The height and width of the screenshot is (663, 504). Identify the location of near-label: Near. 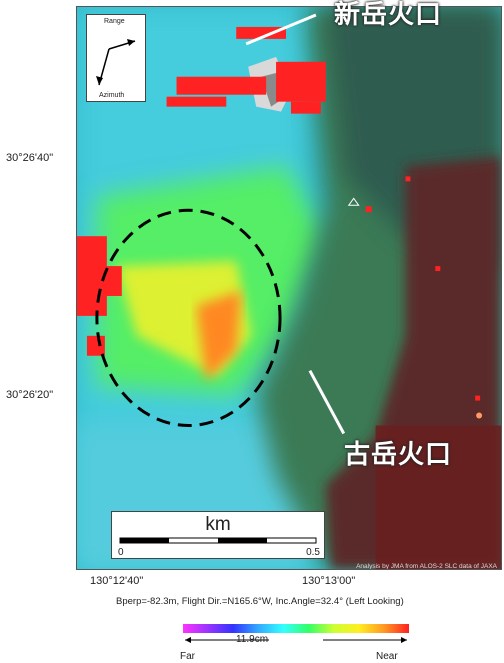
(387, 656).